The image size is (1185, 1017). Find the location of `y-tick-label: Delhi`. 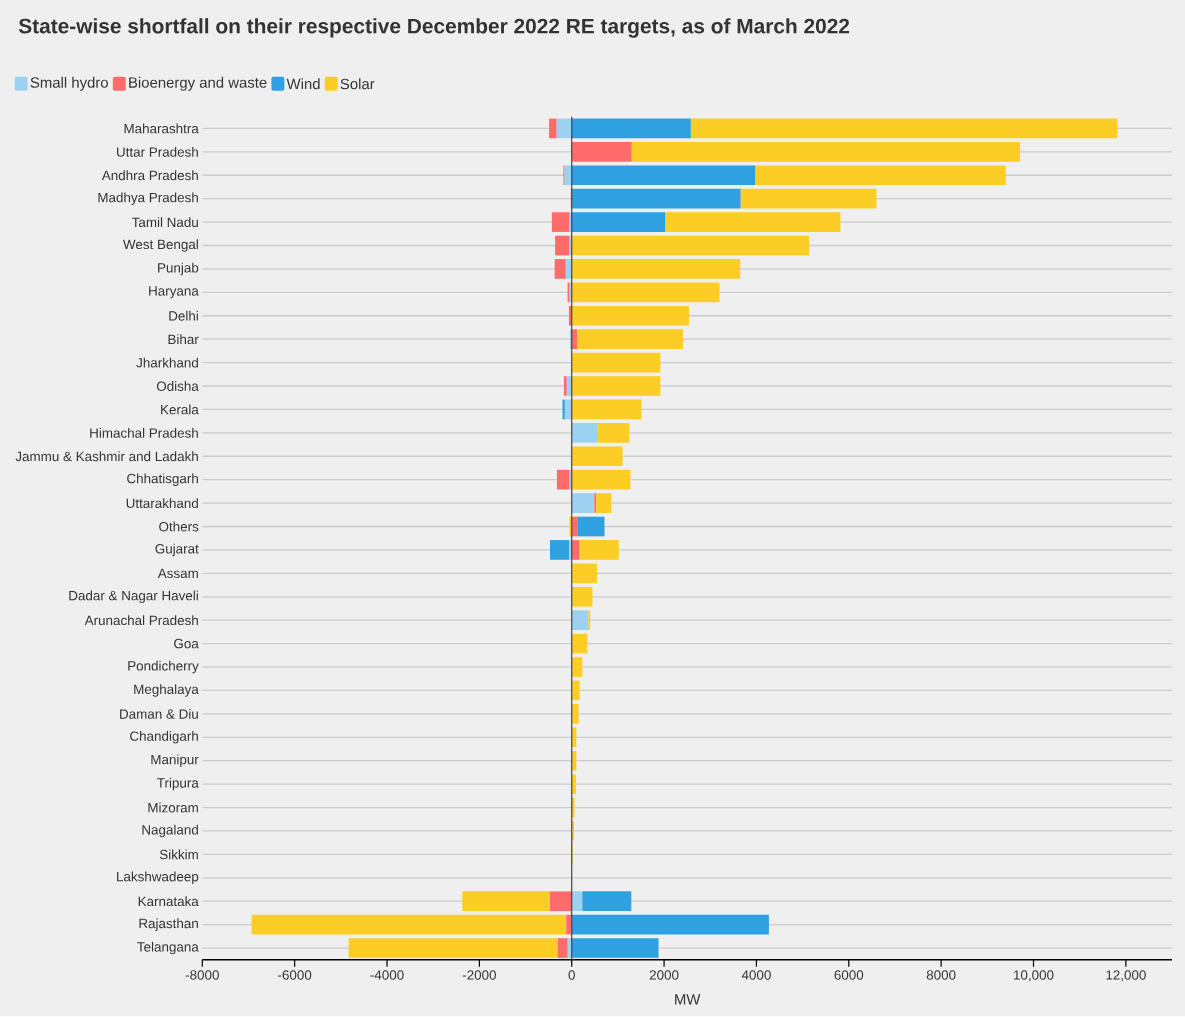

y-tick-label: Delhi is located at coordinates (183, 316).